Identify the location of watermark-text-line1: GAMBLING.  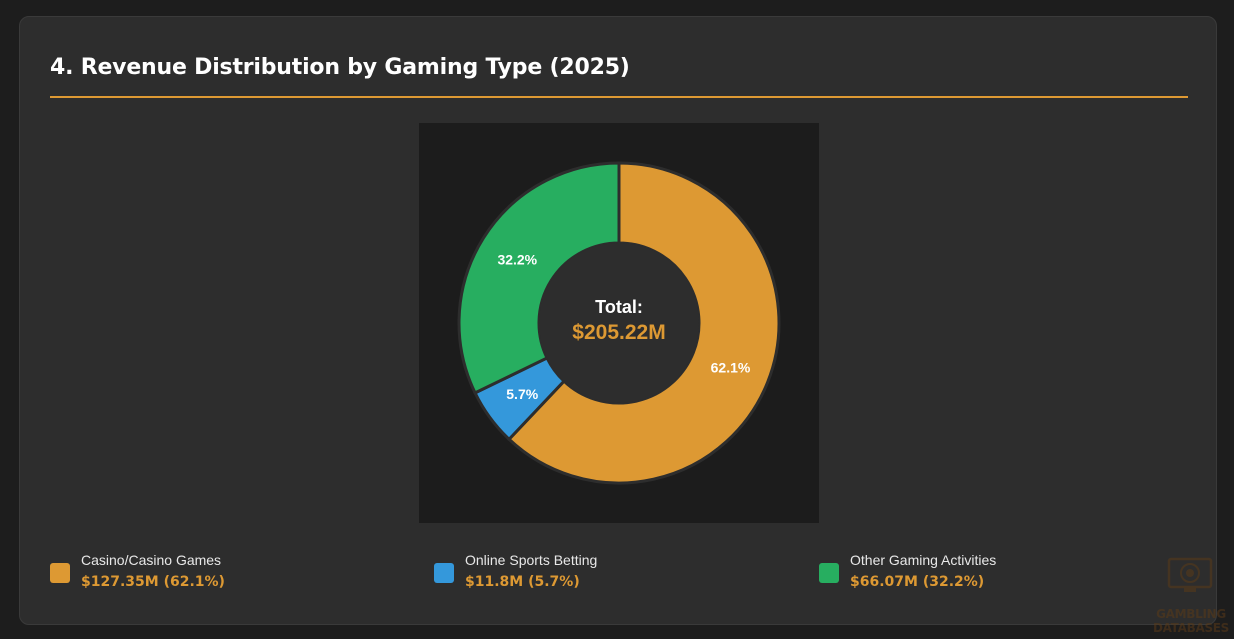
(1191, 614).